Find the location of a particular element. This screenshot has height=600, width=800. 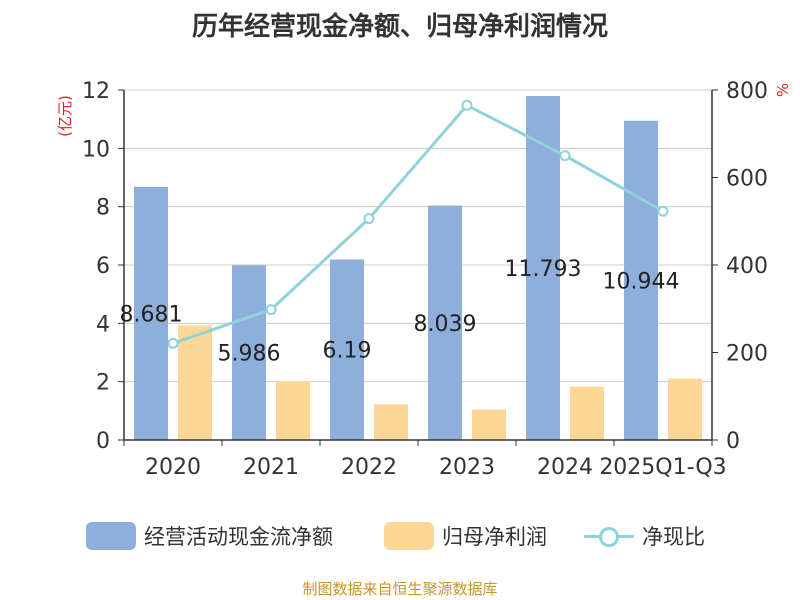

y-right-tick-label: 200 is located at coordinates (747, 354).